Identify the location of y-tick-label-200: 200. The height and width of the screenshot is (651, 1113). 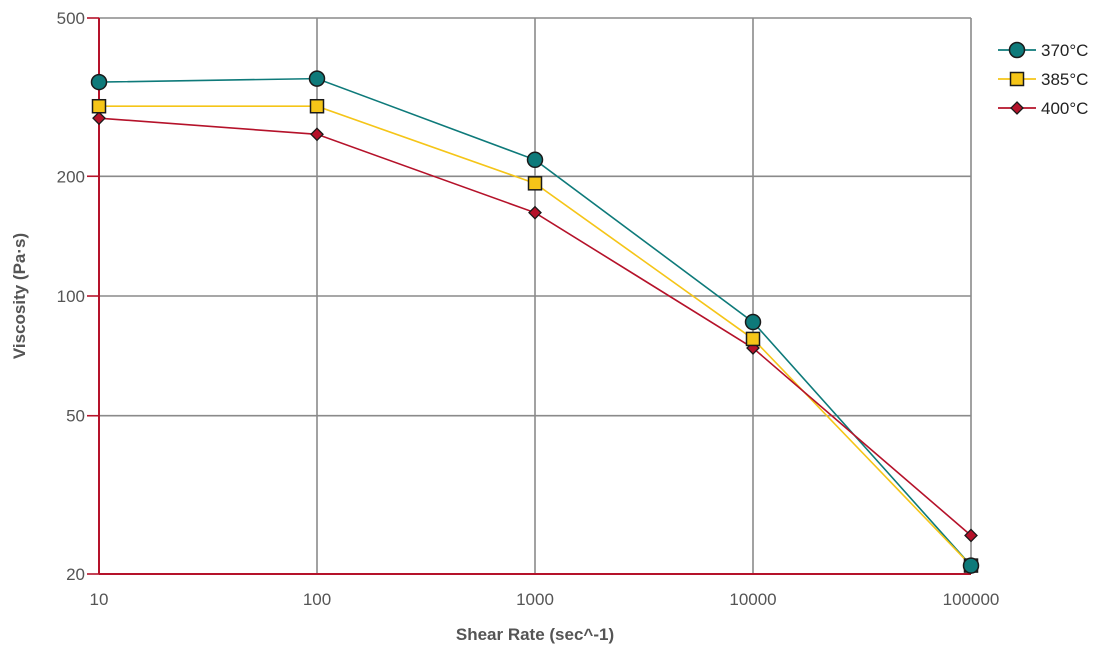
(71, 176).